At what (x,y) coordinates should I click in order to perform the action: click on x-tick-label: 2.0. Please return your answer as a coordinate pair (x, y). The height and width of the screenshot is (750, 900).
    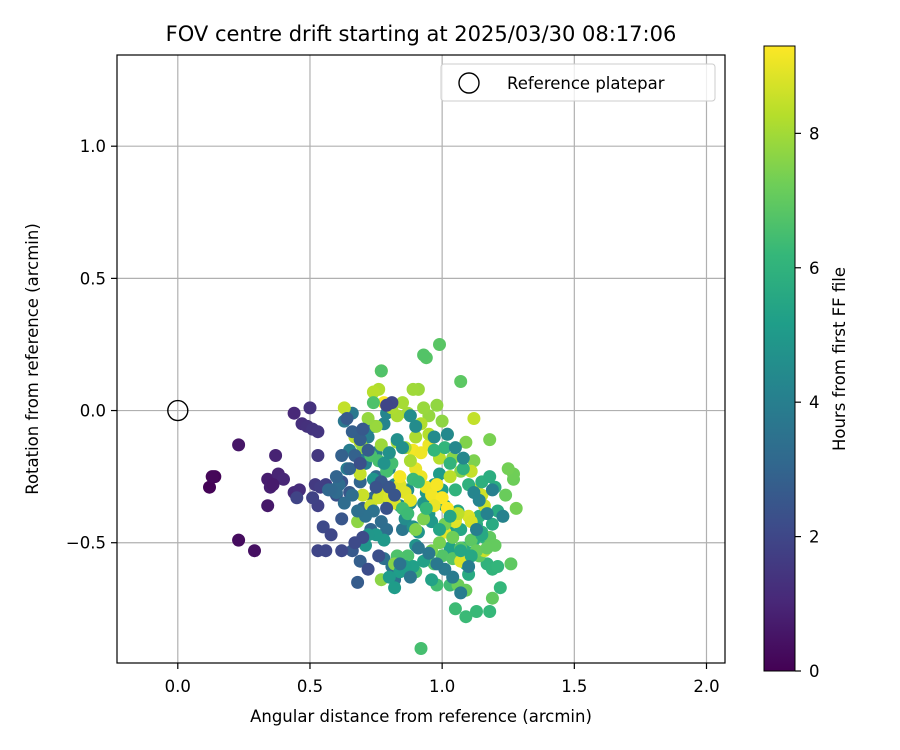
    Looking at the image, I should click on (706, 686).